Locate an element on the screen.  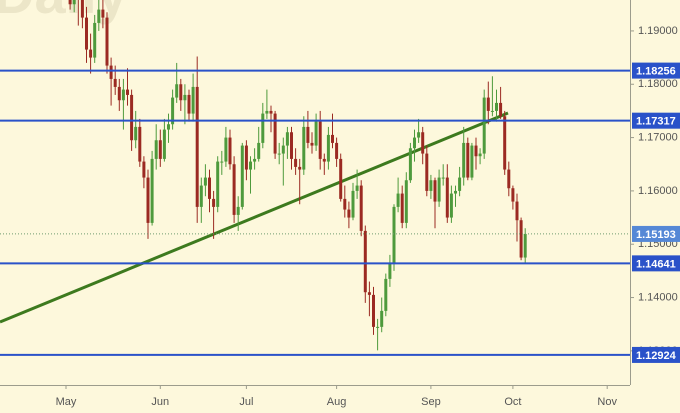
x-tick-label: Jul is located at coordinates (246, 402).